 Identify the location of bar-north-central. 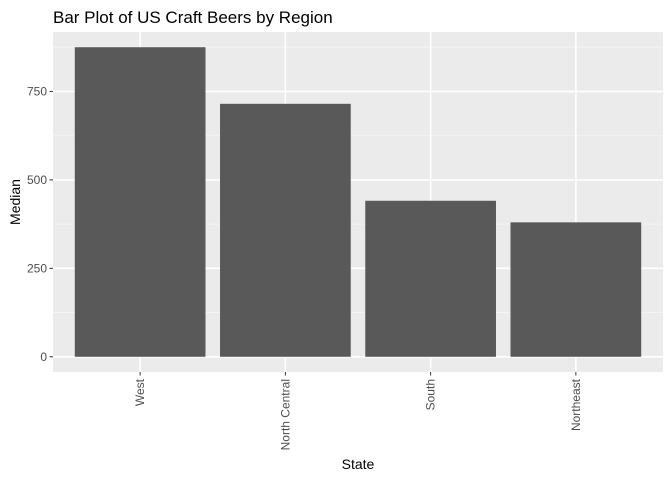
(285, 230).